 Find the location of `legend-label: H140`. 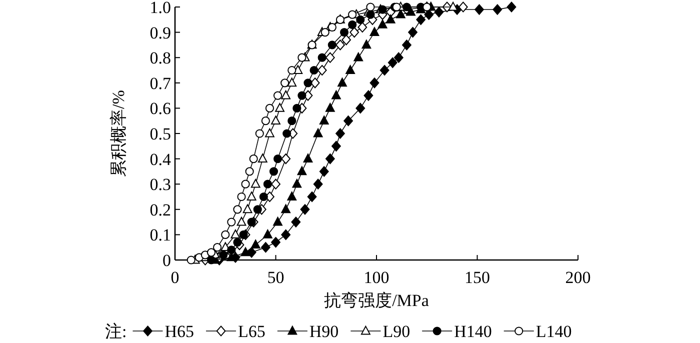

legend-label: H140 is located at coordinates (473, 331).